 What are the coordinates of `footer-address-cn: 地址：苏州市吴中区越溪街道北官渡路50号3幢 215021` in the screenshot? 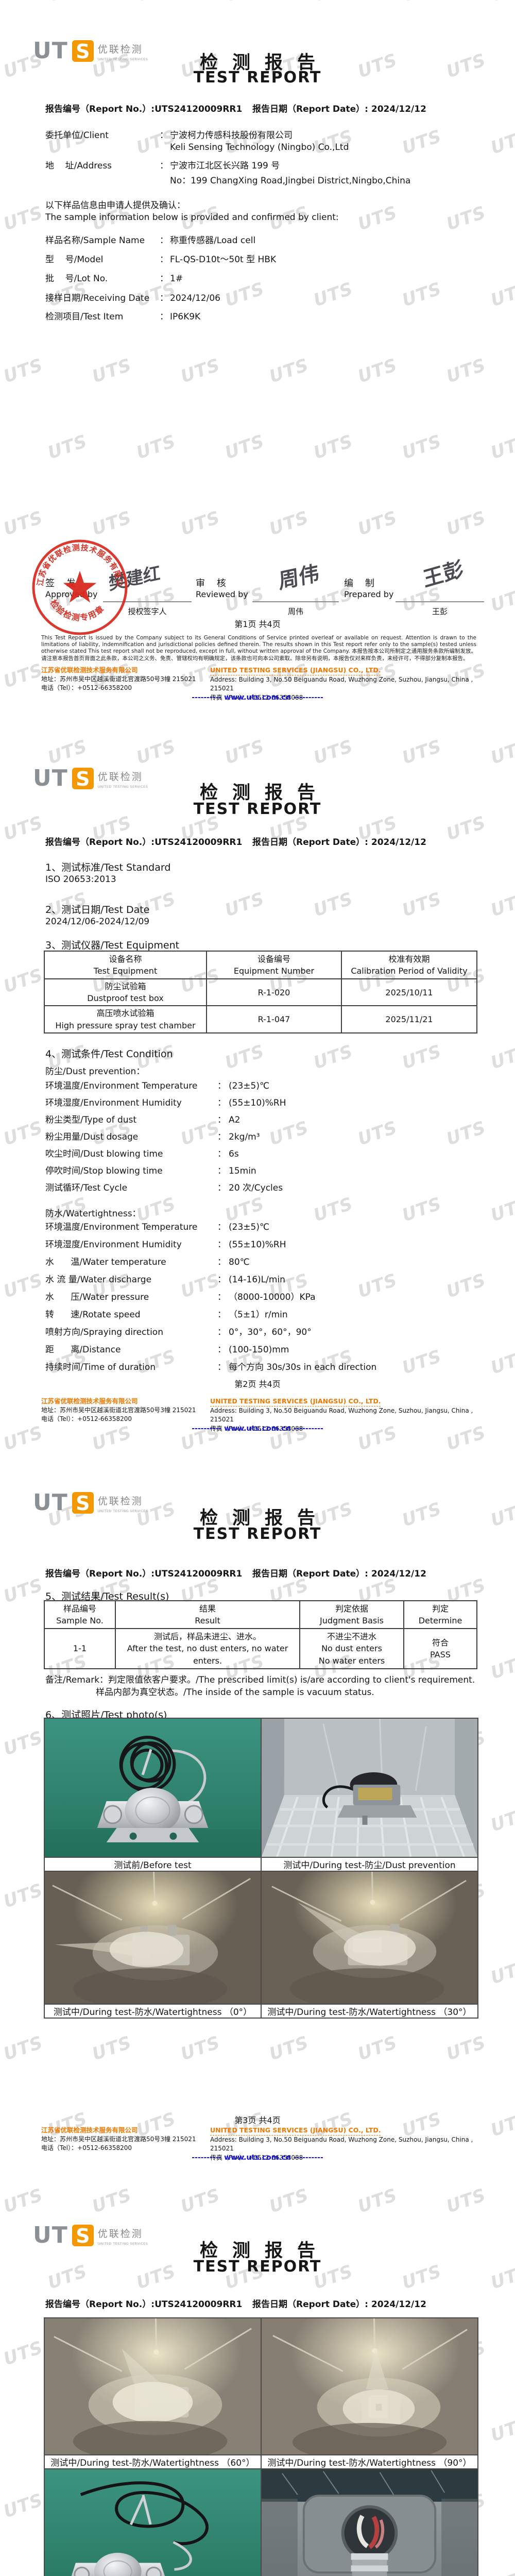 It's located at (119, 679).